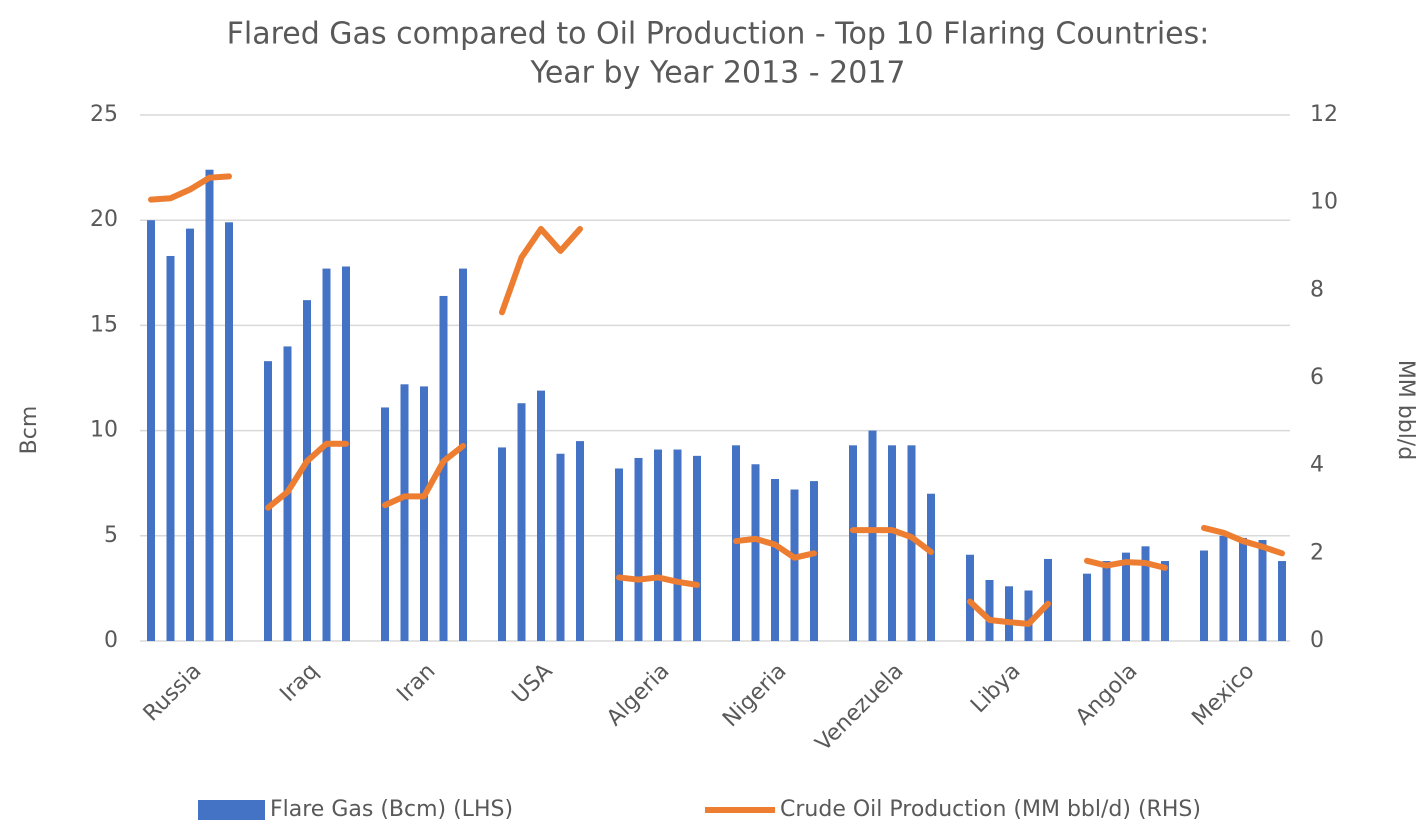  I want to click on y-tick-label: 0, so click(111, 640).